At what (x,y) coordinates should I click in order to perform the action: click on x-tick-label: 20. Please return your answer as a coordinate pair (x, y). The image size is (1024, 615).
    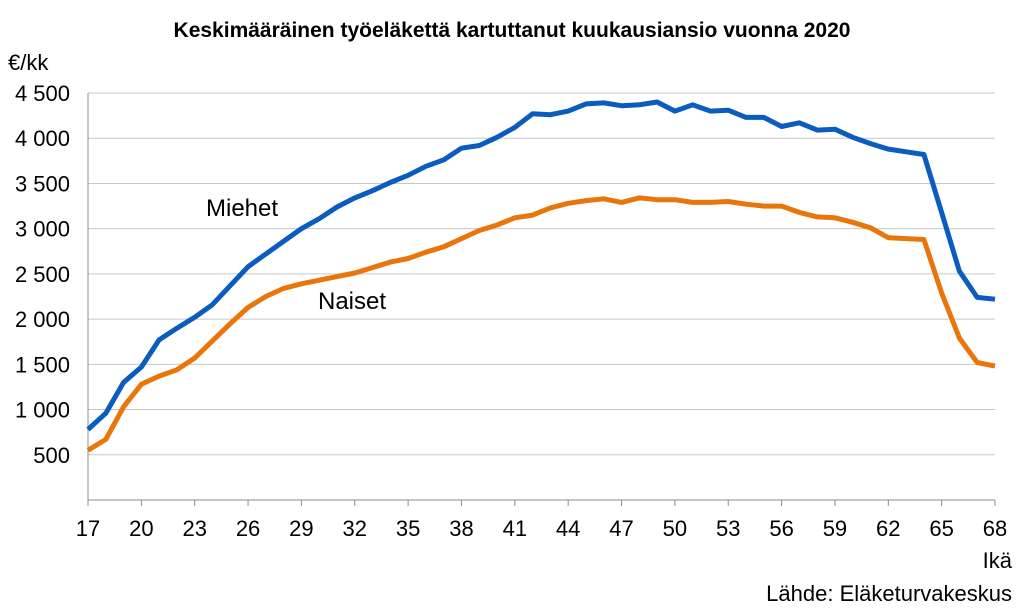
    Looking at the image, I should click on (141, 528).